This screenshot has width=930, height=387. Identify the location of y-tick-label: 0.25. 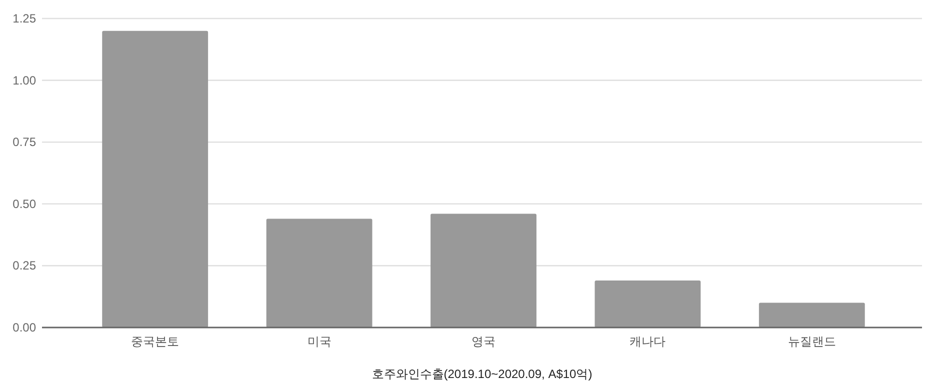
(24, 265).